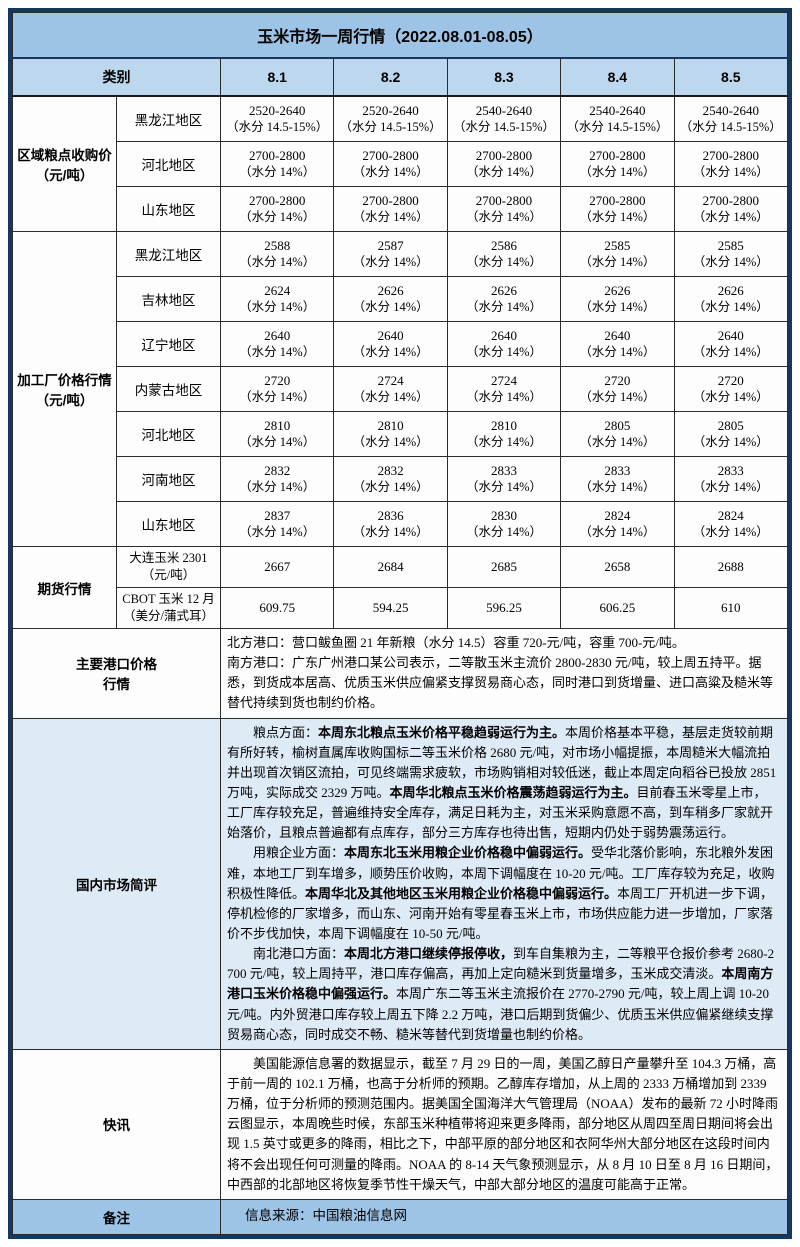  Describe the element at coordinates (390, 567) in the screenshot. I see `futures-value-cell: 2684` at that location.